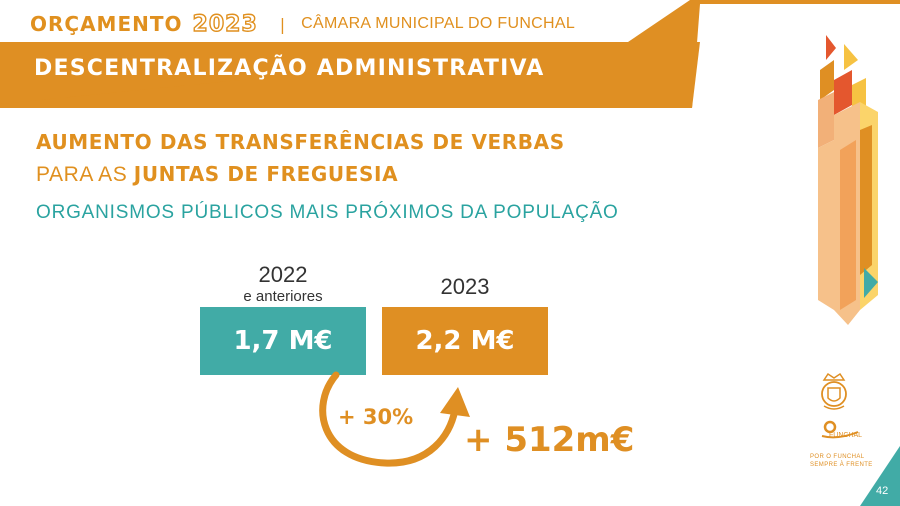 The height and width of the screenshot is (506, 900). Describe the element at coordinates (882, 491) in the screenshot. I see `page-number: 42` at that location.